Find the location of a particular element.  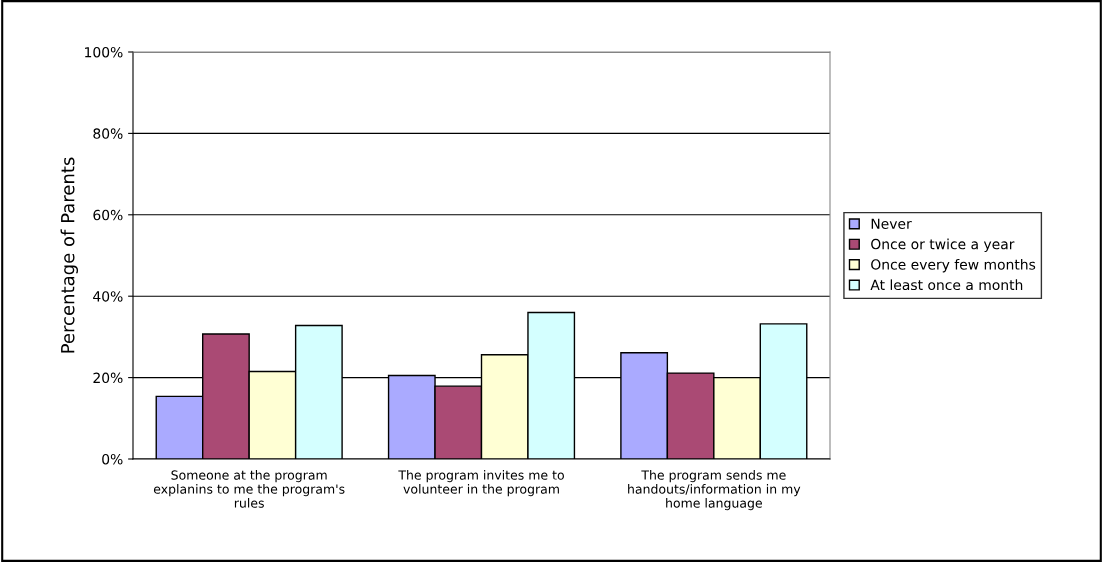

x-tick-label: Someone at the program explanins to me the program's rules is located at coordinates (249, 489).